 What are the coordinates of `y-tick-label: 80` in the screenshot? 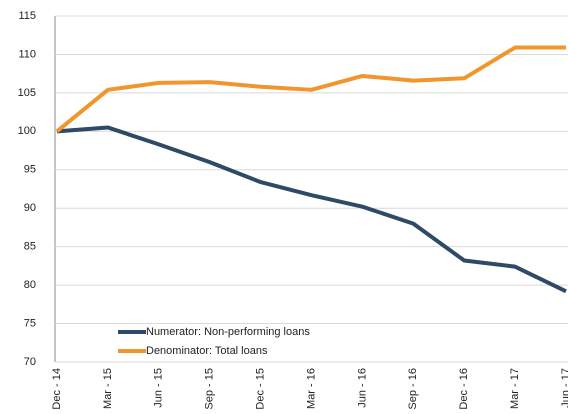 It's located at (30, 285).